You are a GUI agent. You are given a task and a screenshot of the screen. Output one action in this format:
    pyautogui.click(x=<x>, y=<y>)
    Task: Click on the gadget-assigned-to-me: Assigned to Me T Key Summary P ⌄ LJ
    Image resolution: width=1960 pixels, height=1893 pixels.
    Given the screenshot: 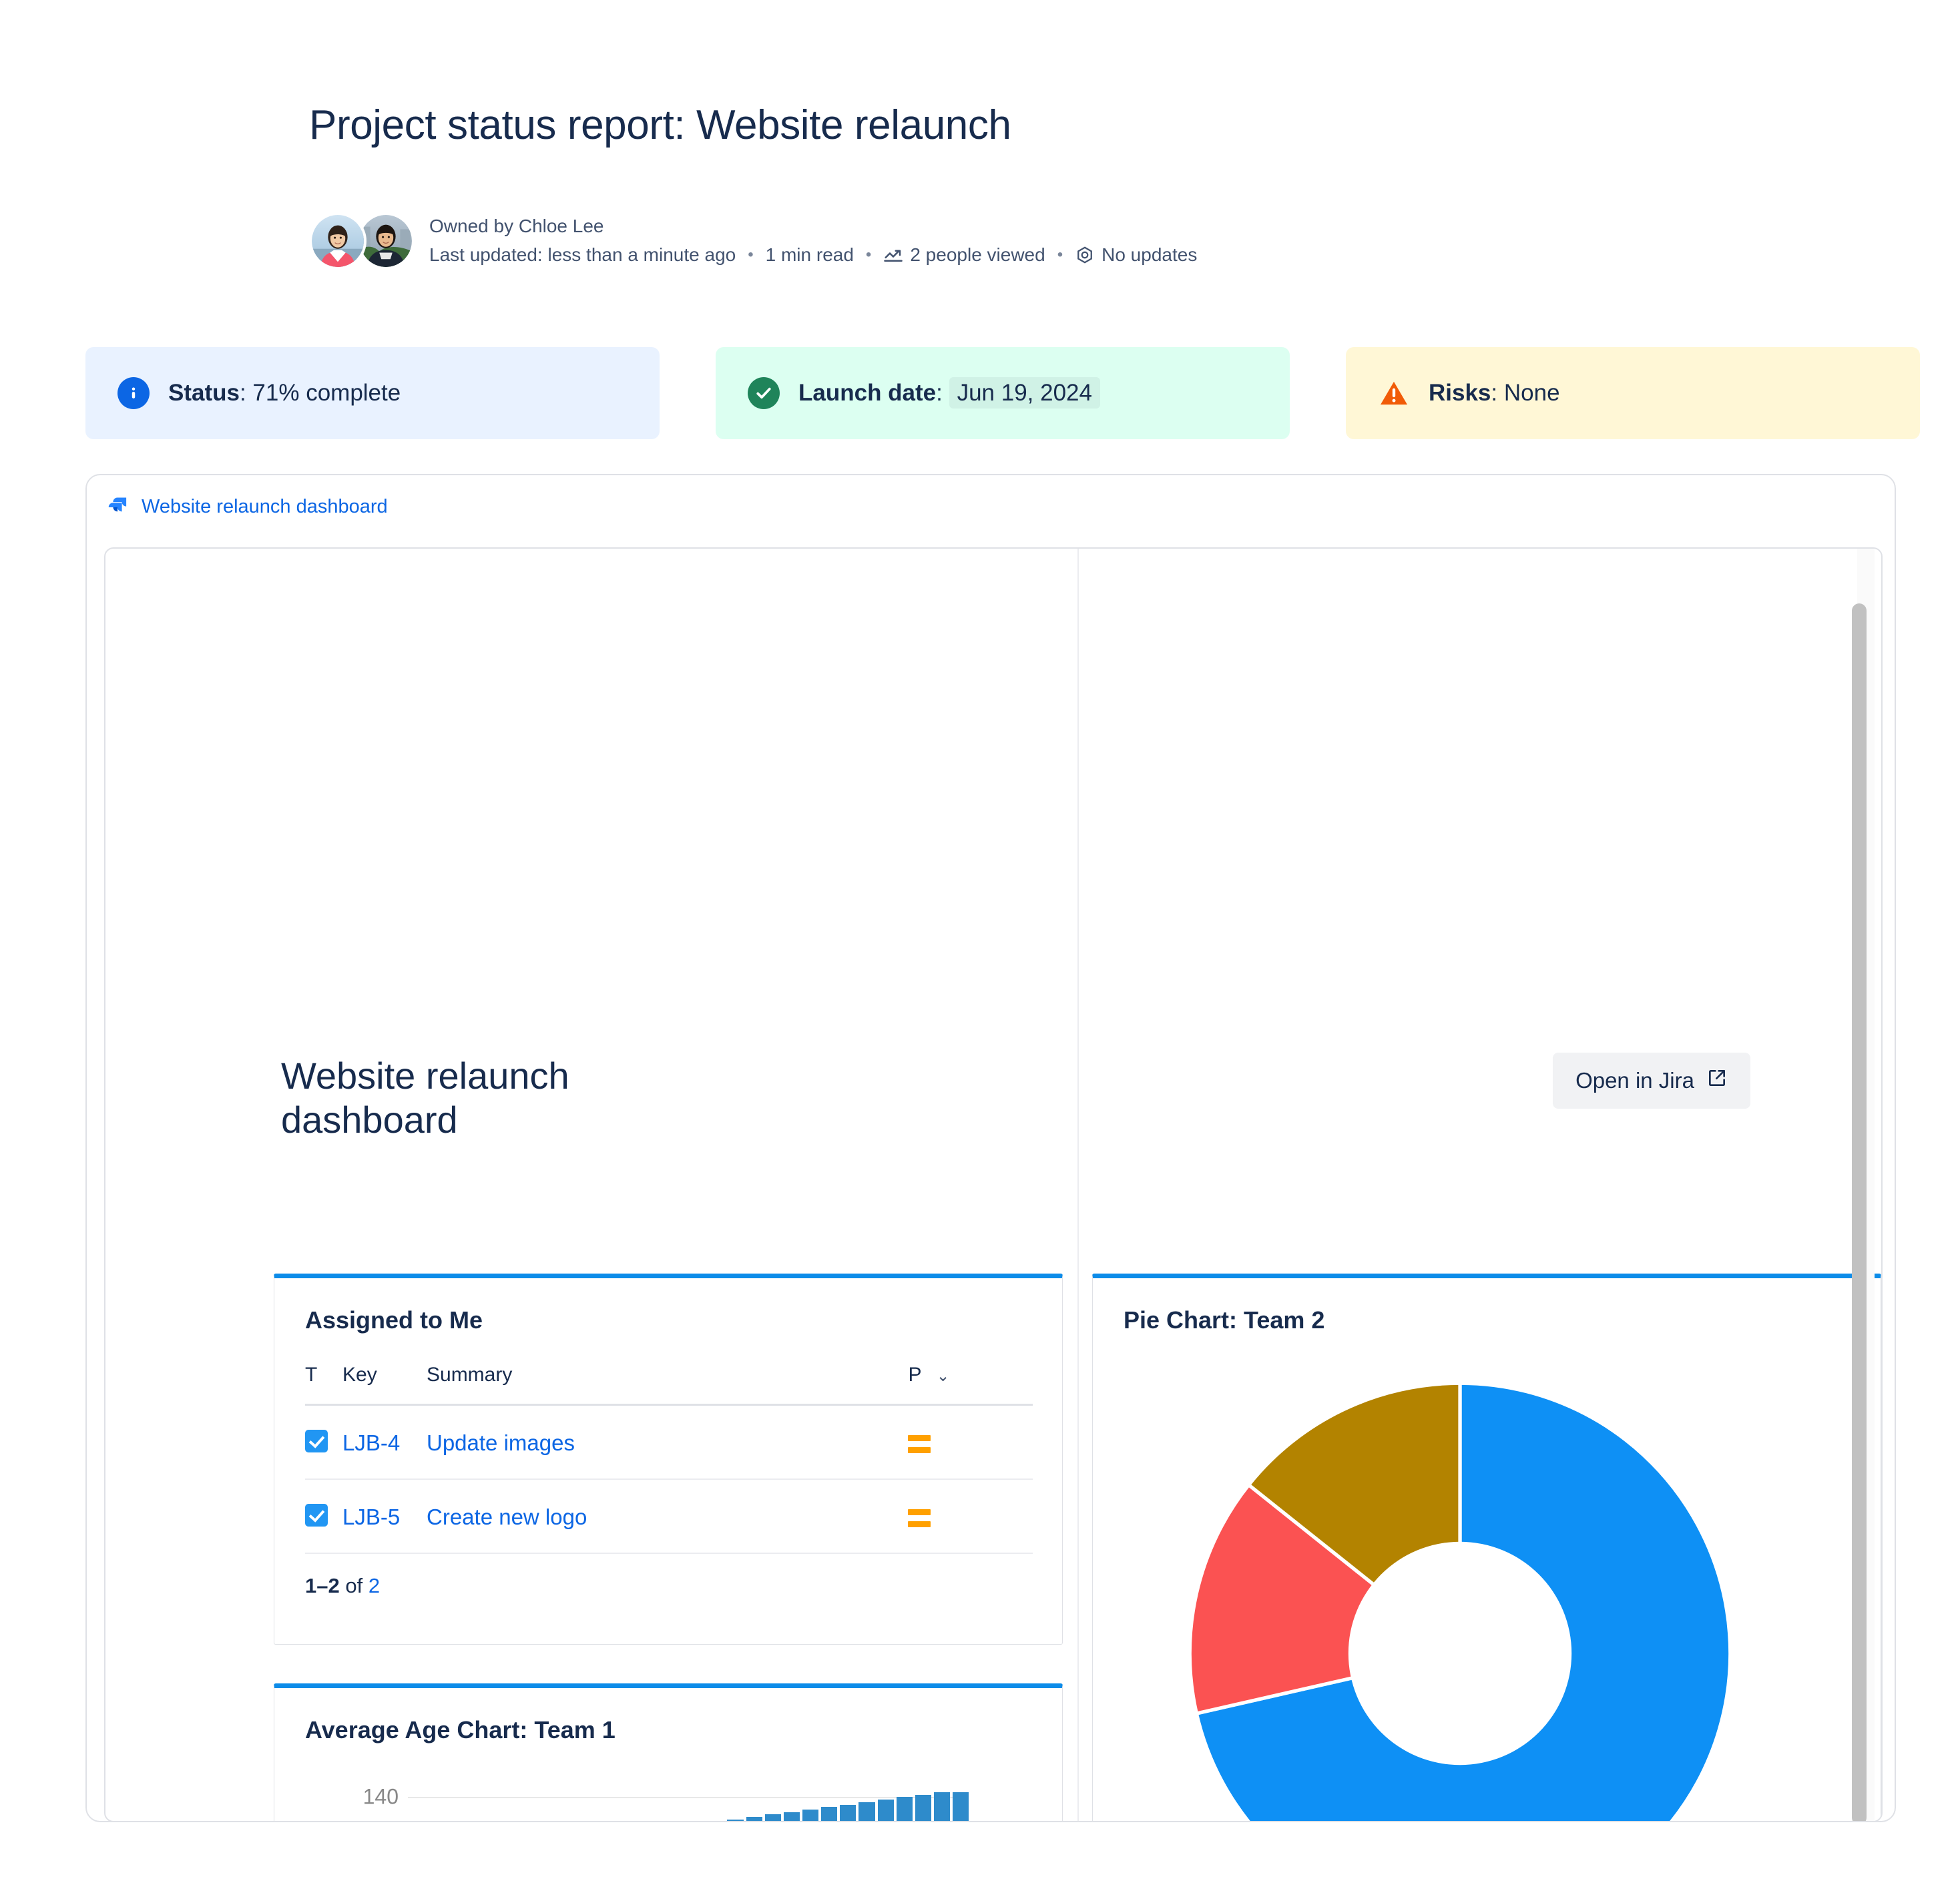 What is the action you would take?
    pyautogui.click(x=668, y=1459)
    